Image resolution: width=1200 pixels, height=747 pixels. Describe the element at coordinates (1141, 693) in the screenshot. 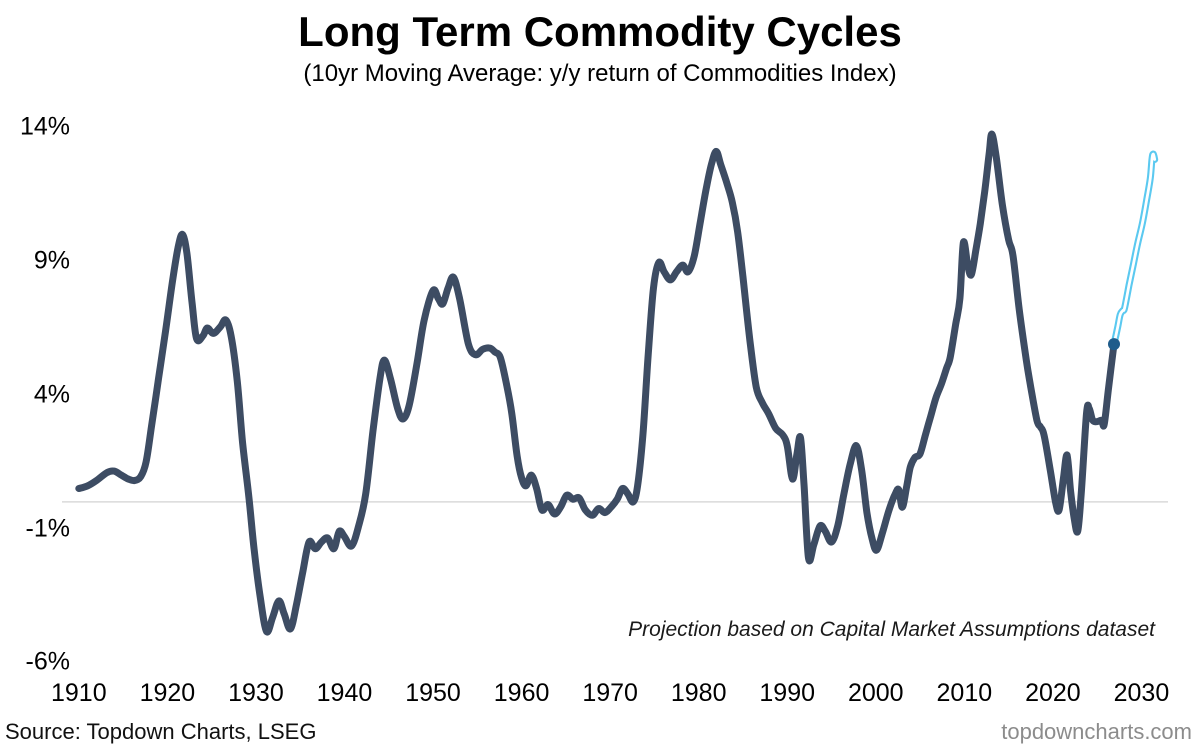

I see `x-tick-label: 2030` at that location.